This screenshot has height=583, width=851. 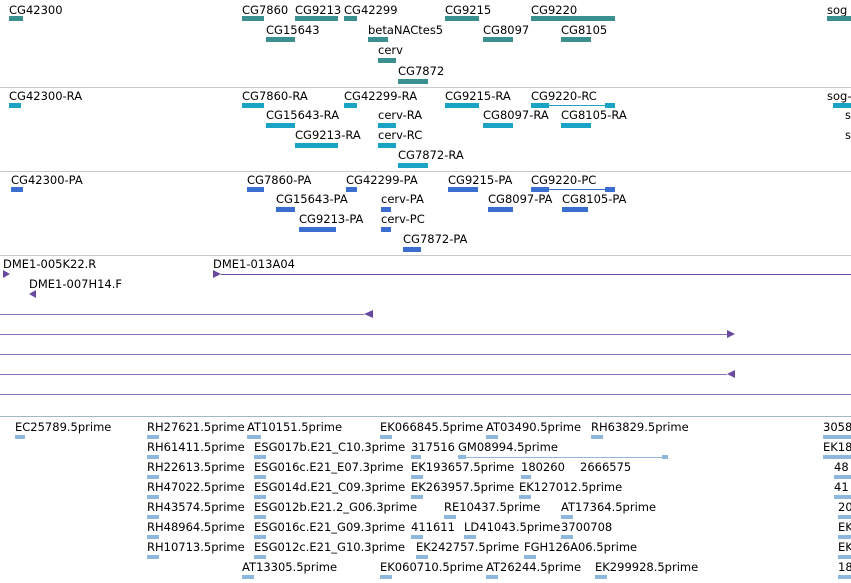 I want to click on est-label: RH27621.5prime, so click(x=196, y=427).